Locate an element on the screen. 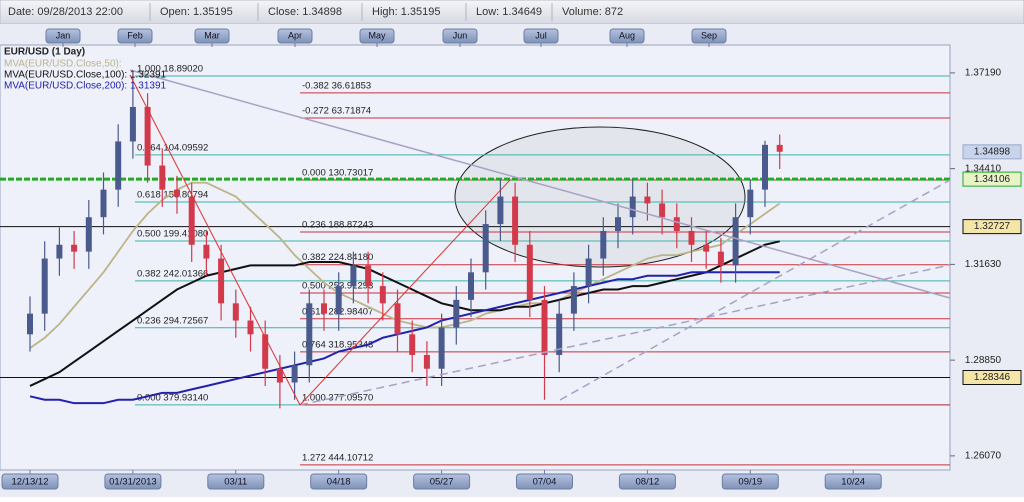 This screenshot has width=1024, height=502. x-tick-label: 09/19 is located at coordinates (750, 482).